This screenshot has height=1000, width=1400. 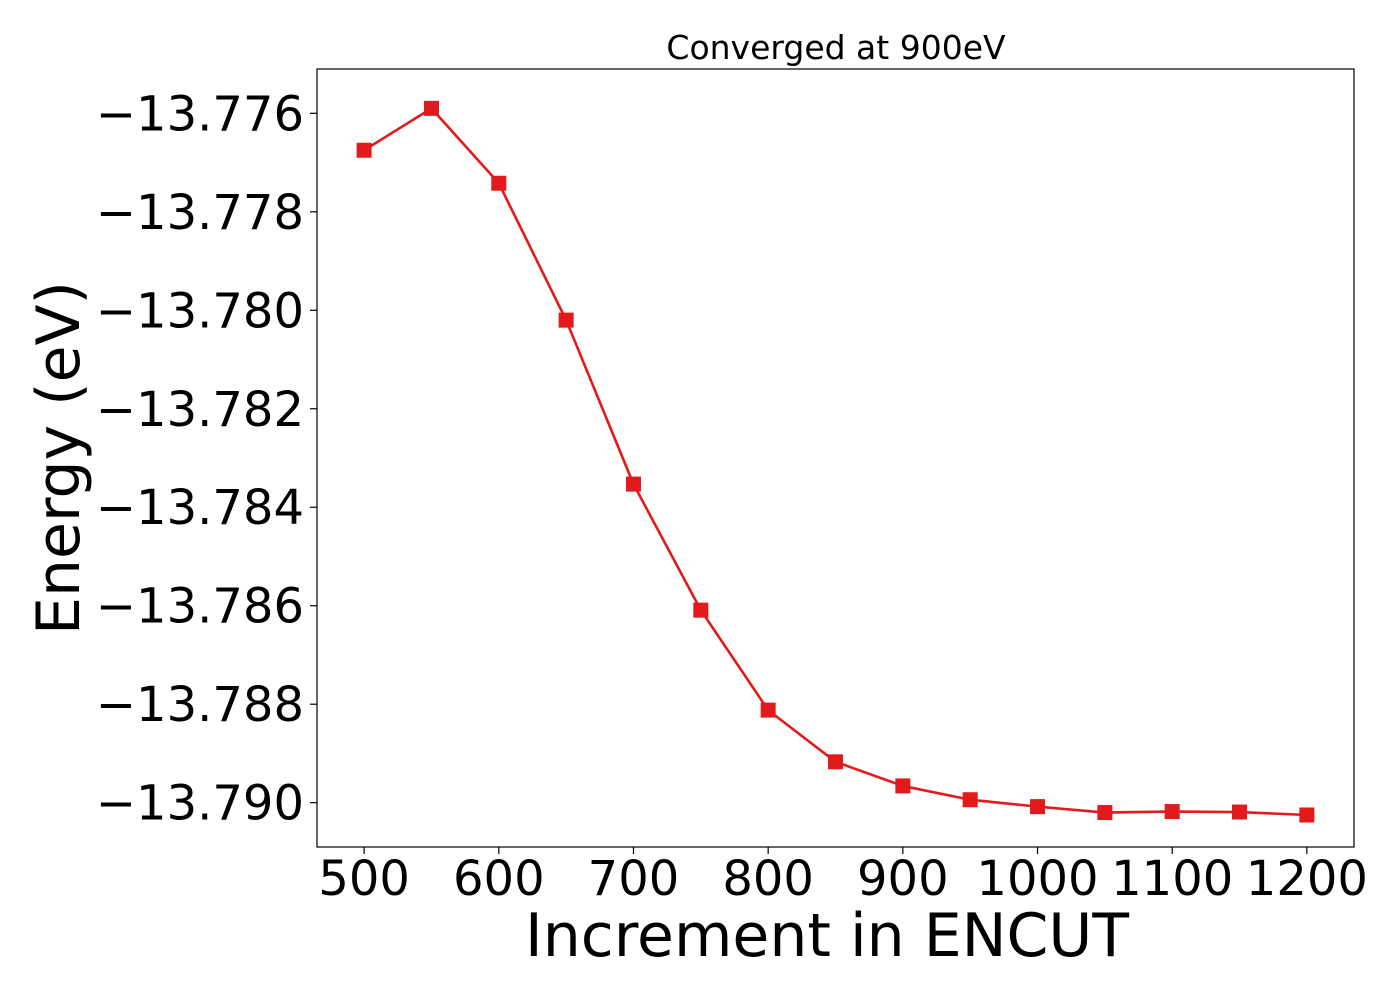 I want to click on y-tick-label: −13.778, so click(x=200, y=213).